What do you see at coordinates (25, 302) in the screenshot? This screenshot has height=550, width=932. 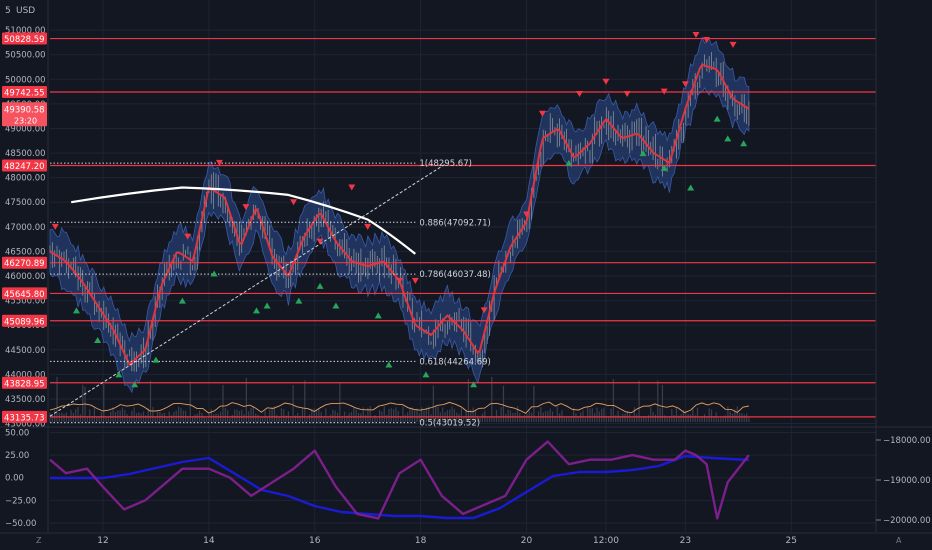 I see `y-tick-label: 45500.00` at bounding box center [25, 302].